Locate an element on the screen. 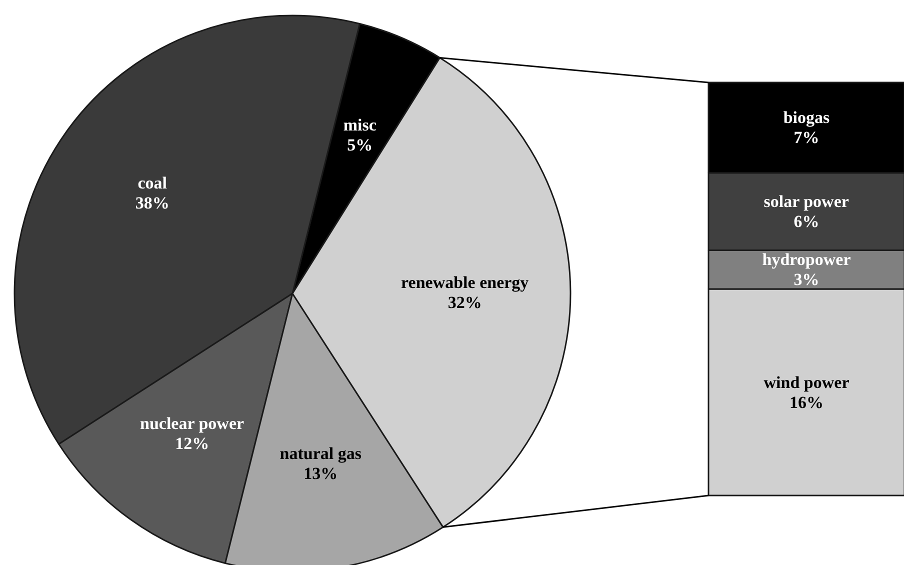  slice-label: nuclear power is located at coordinates (192, 424).